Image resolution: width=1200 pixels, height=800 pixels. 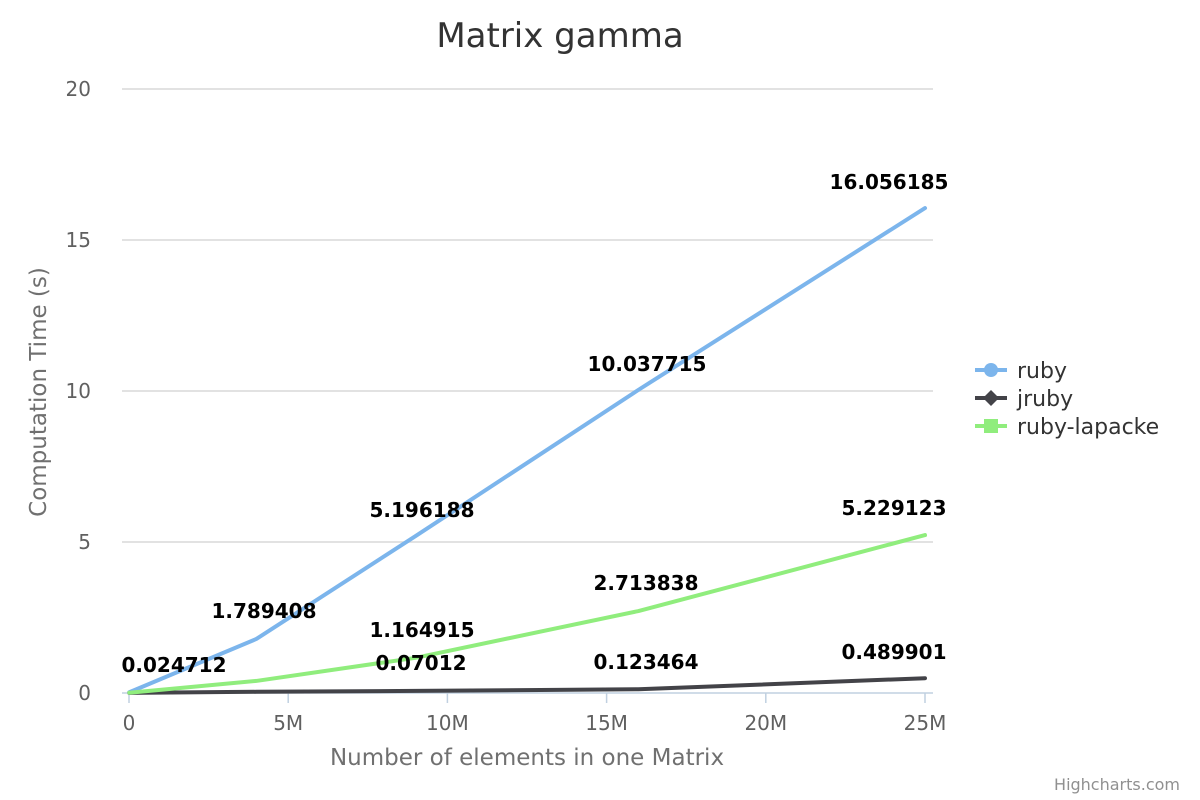 I want to click on data-label: 0.024712, so click(x=173, y=665).